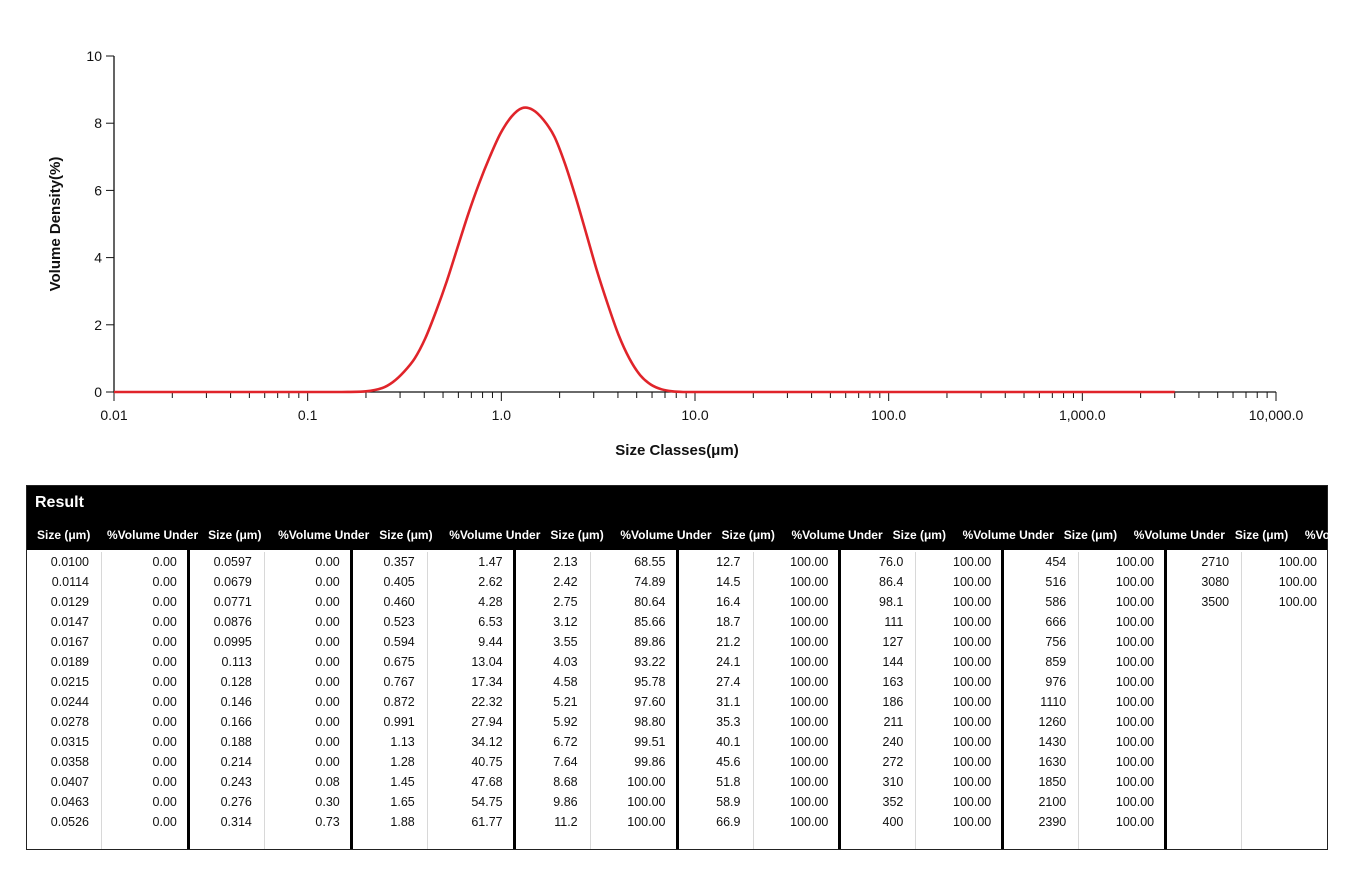  I want to click on size-cell: 0.405, so click(399, 582).